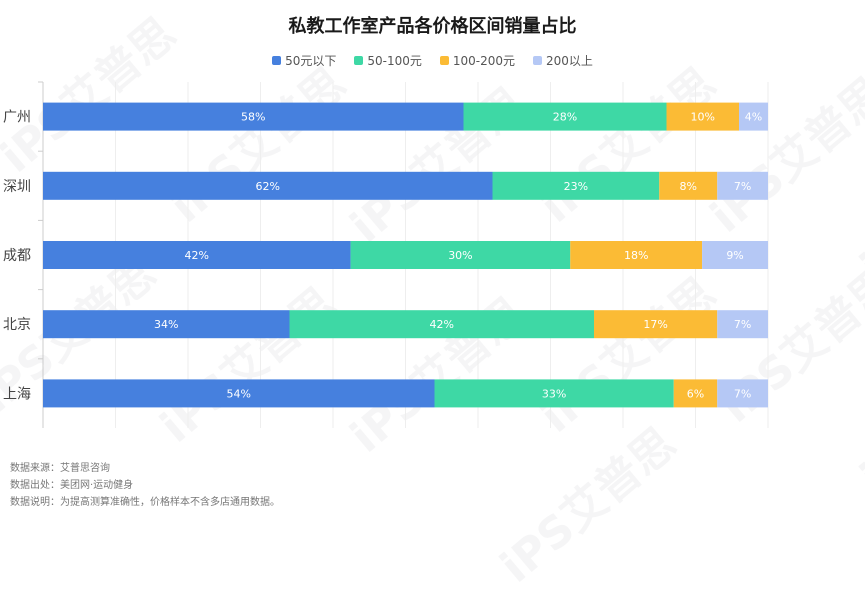 The width and height of the screenshot is (865, 594). What do you see at coordinates (17, 394) in the screenshot?
I see `category-label: 上海` at bounding box center [17, 394].